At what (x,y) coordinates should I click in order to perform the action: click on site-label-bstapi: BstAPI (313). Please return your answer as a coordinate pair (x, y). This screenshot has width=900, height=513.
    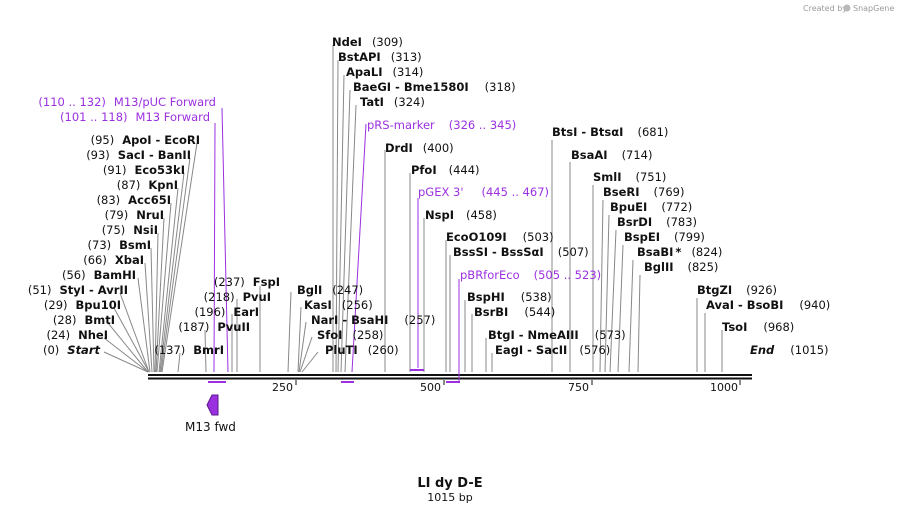
    Looking at the image, I should click on (380, 57).